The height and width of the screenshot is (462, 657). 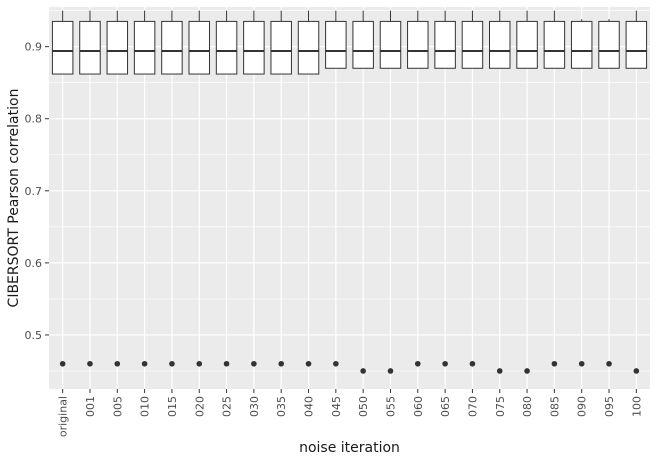 What do you see at coordinates (227, 406) in the screenshot?
I see `x-tick-label: 025` at bounding box center [227, 406].